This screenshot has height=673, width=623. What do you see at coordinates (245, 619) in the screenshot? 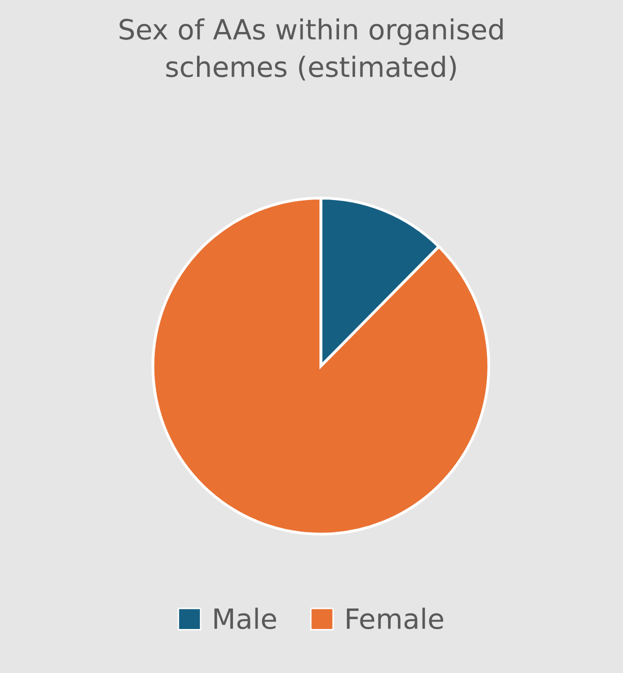
I see `legend-label: Male` at bounding box center [245, 619].